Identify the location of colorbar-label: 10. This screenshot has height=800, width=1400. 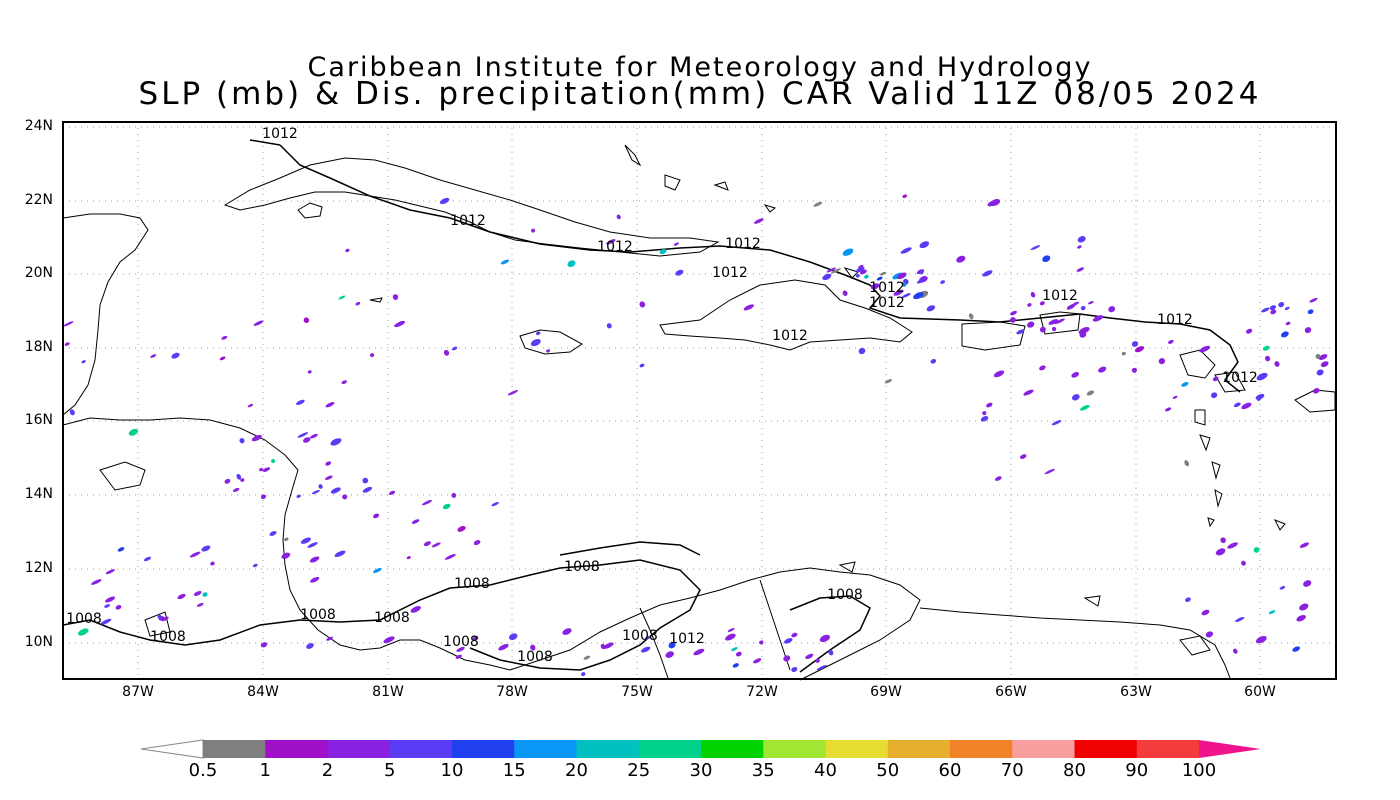
(452, 770).